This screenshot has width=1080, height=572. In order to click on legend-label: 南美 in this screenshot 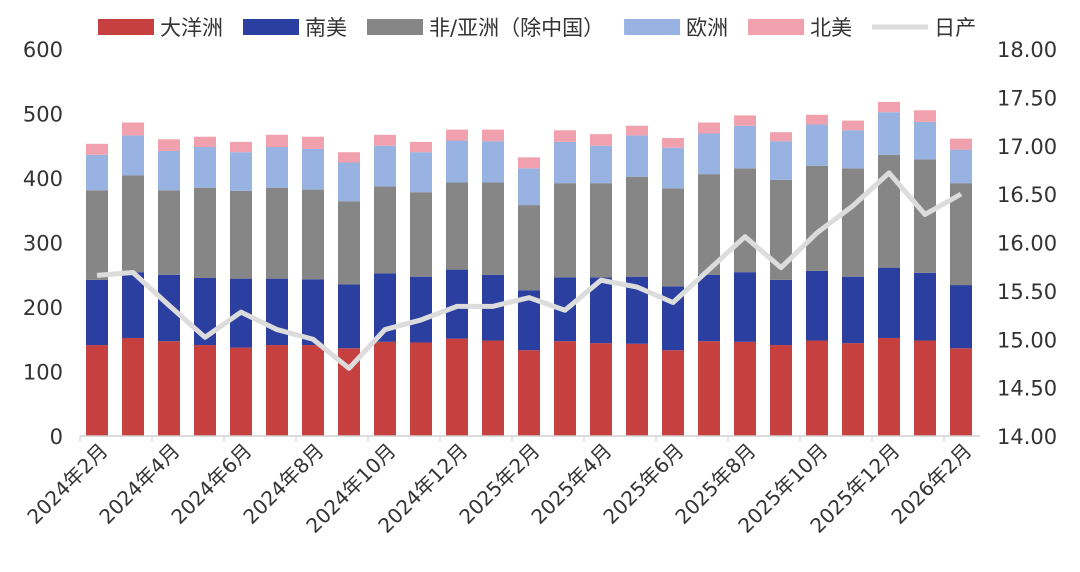, I will do `click(326, 28)`.